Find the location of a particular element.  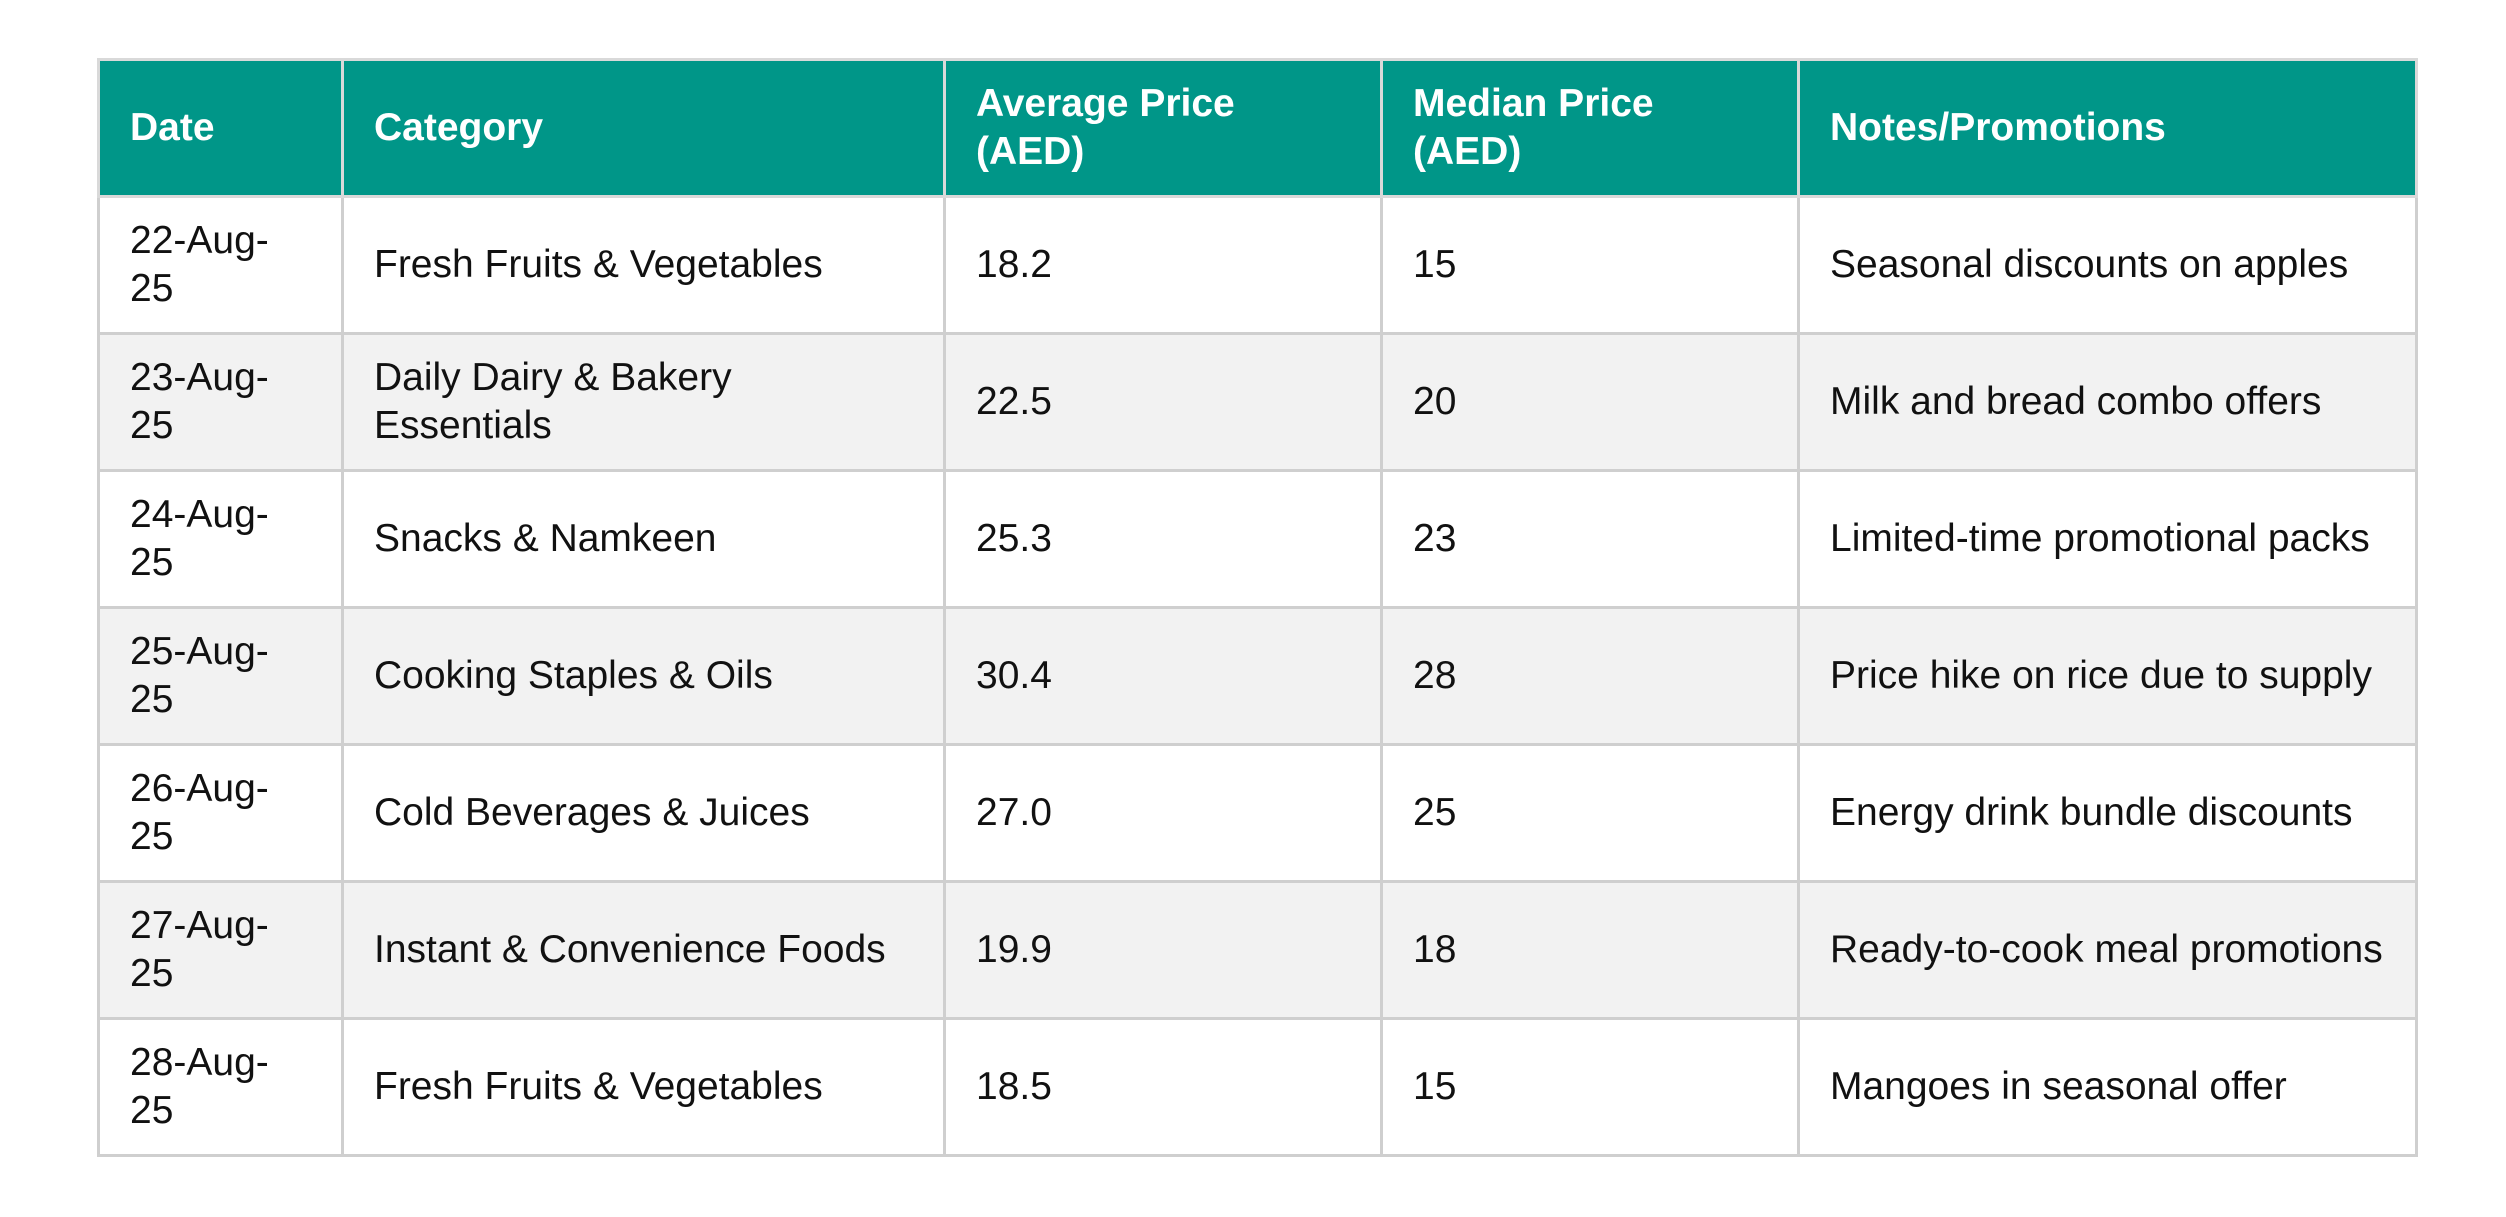

average-price-cell: 19.9 is located at coordinates (1163, 950).